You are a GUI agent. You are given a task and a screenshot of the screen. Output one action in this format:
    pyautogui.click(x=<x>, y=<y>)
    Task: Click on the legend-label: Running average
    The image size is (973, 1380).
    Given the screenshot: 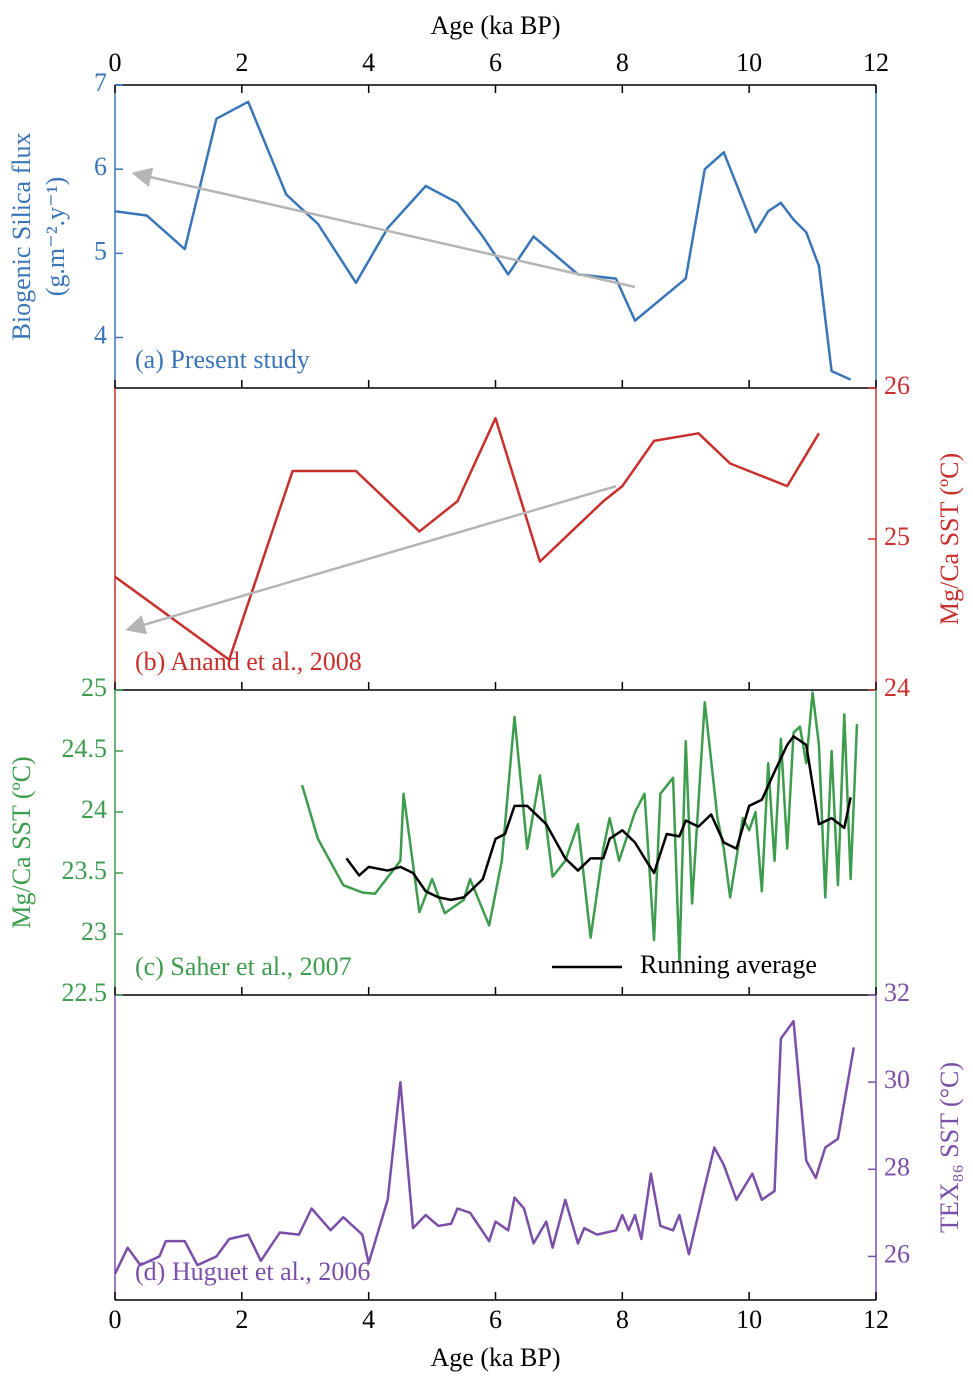 What is the action you would take?
    pyautogui.click(x=728, y=964)
    